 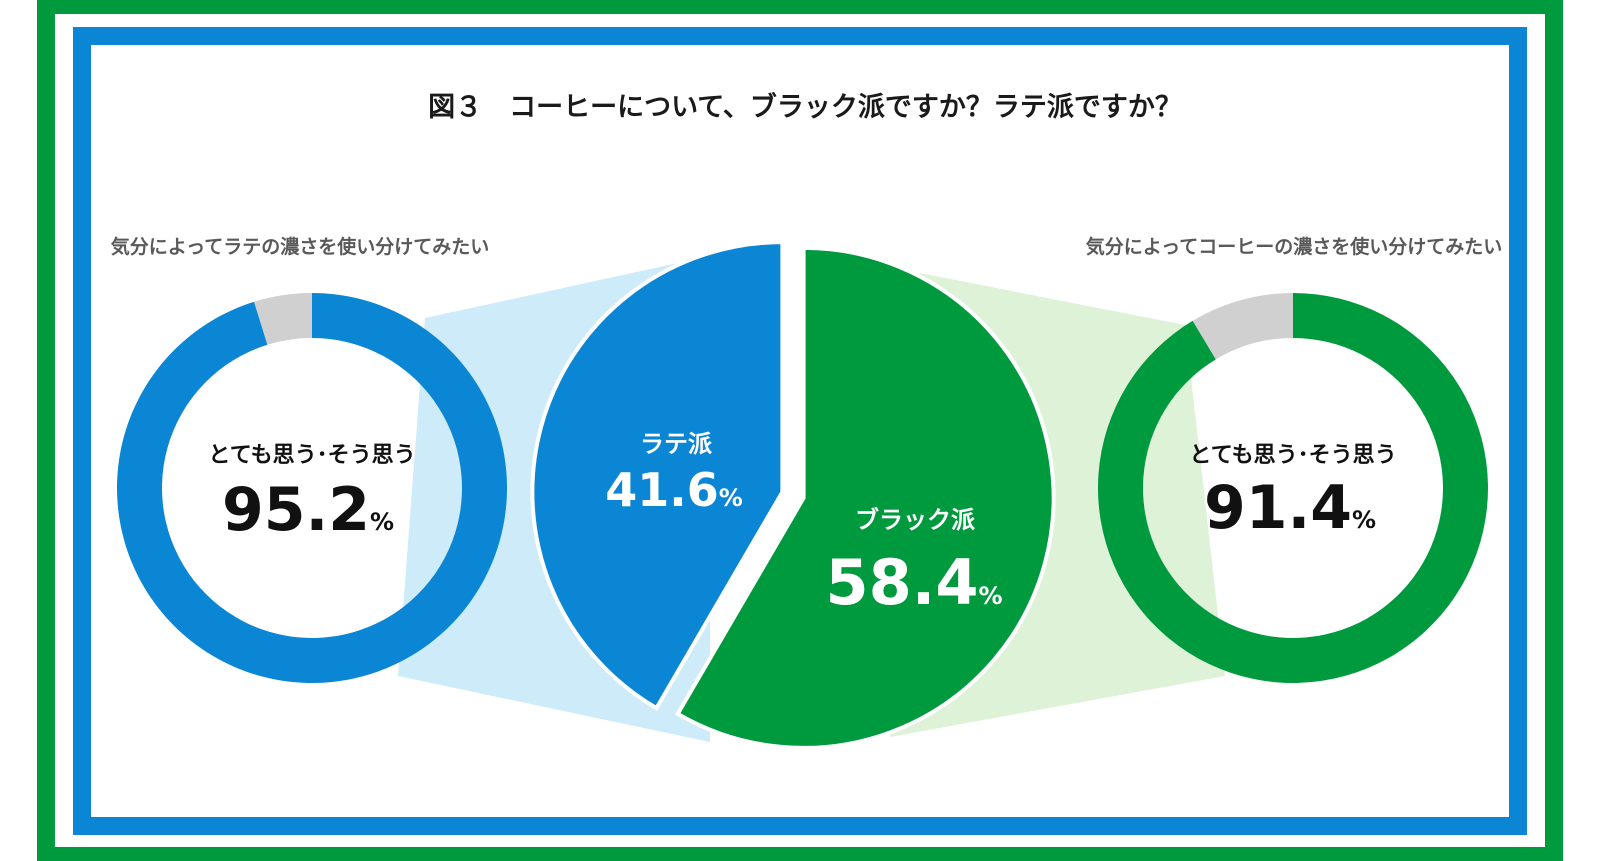 What do you see at coordinates (731, 498) in the screenshot?
I see `pie-latte-value-unit: %` at bounding box center [731, 498].